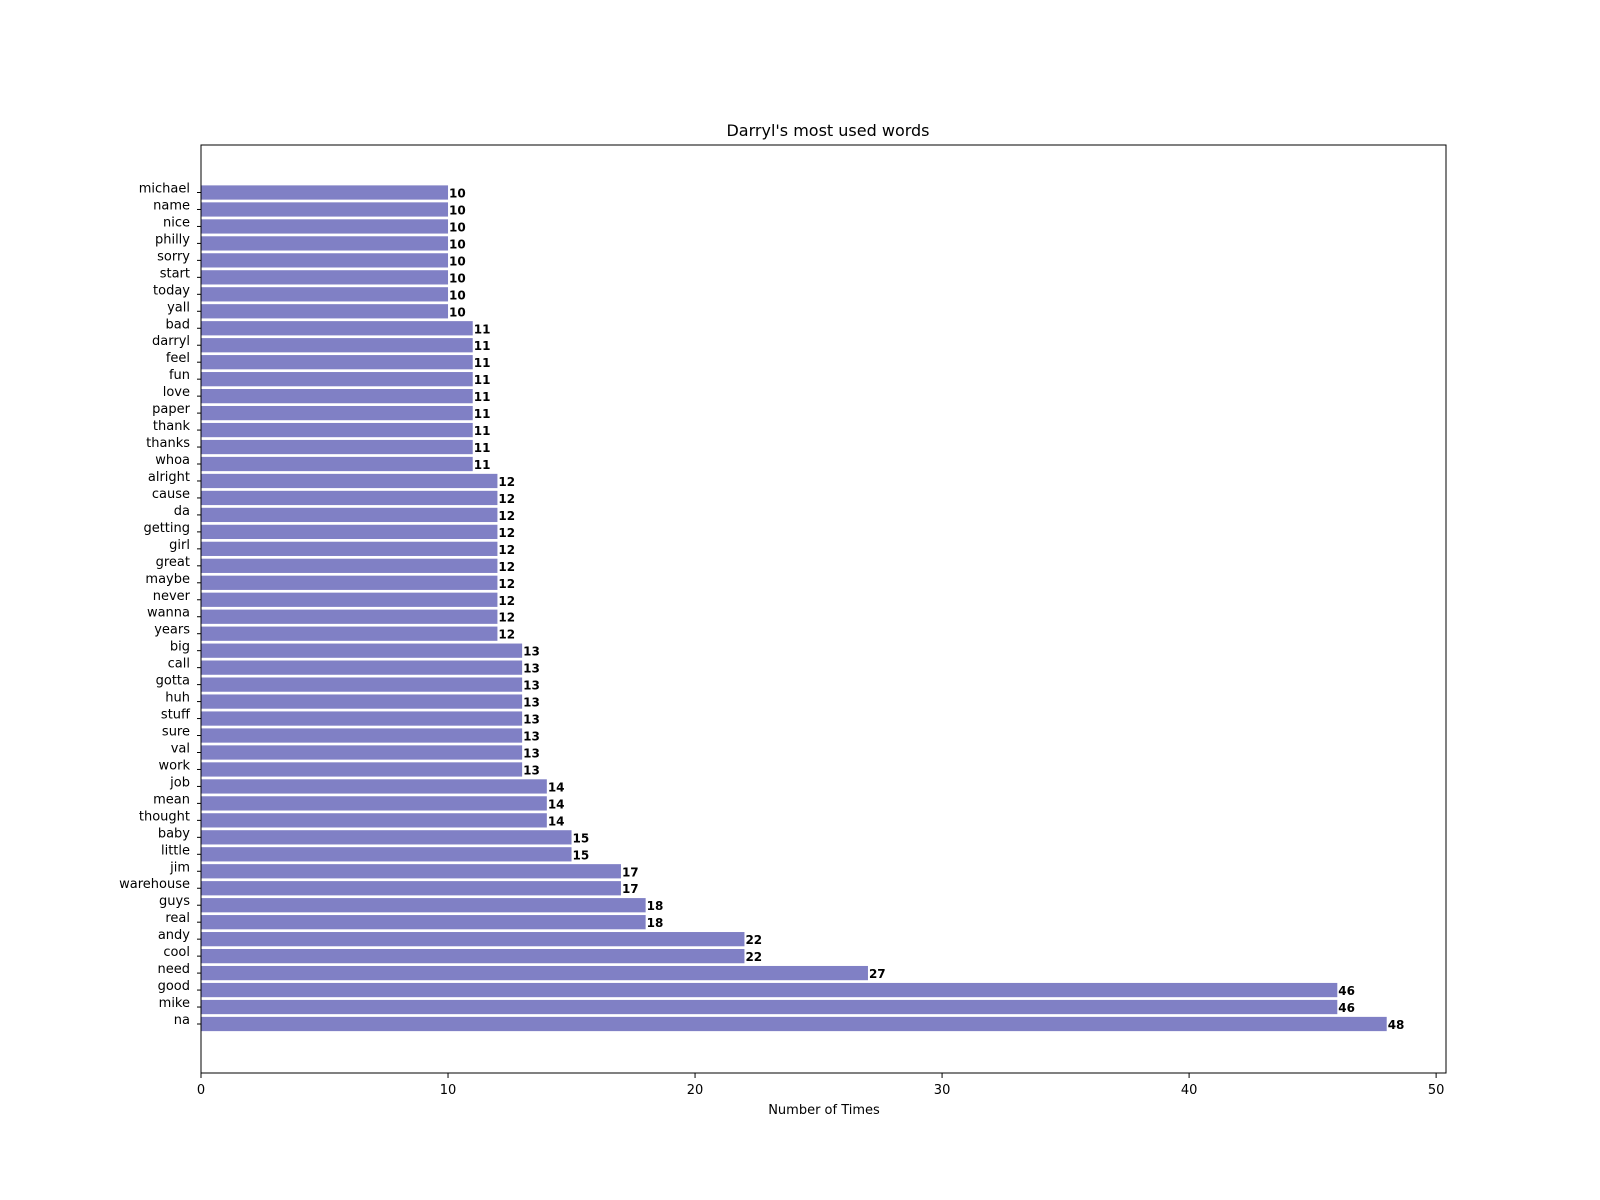 The height and width of the screenshot is (1200, 1600). I want to click on bar-bad, so click(337, 328).